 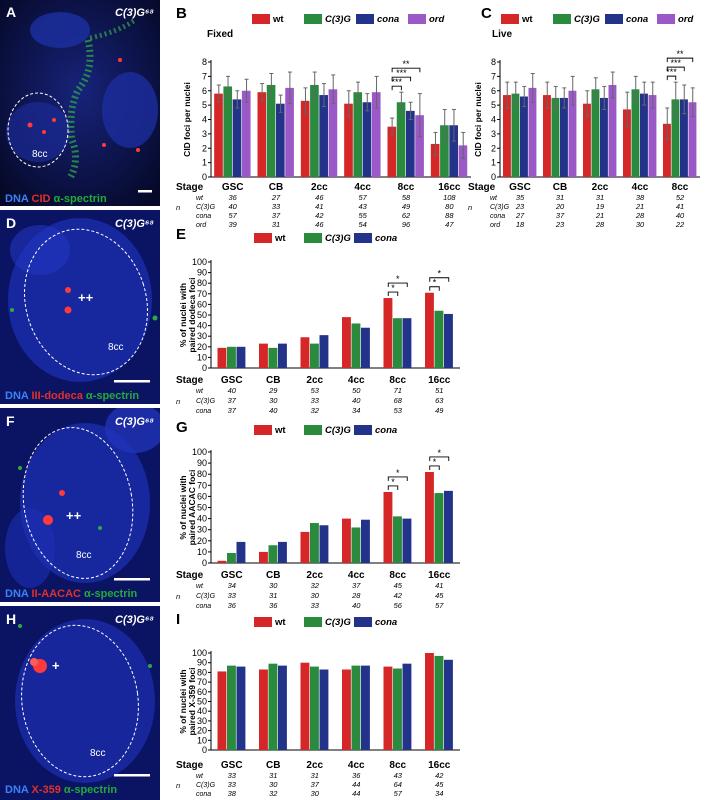 What do you see at coordinates (86, 297) in the screenshot?
I see `pair-mark: ++` at bounding box center [86, 297].